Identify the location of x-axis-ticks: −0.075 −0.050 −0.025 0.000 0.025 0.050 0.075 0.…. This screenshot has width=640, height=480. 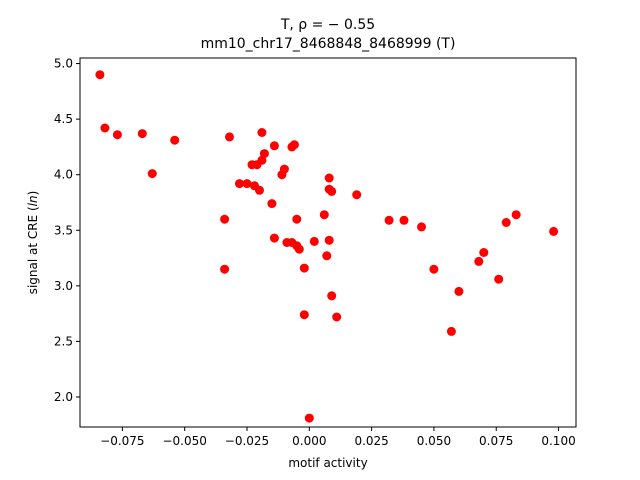
(338, 437).